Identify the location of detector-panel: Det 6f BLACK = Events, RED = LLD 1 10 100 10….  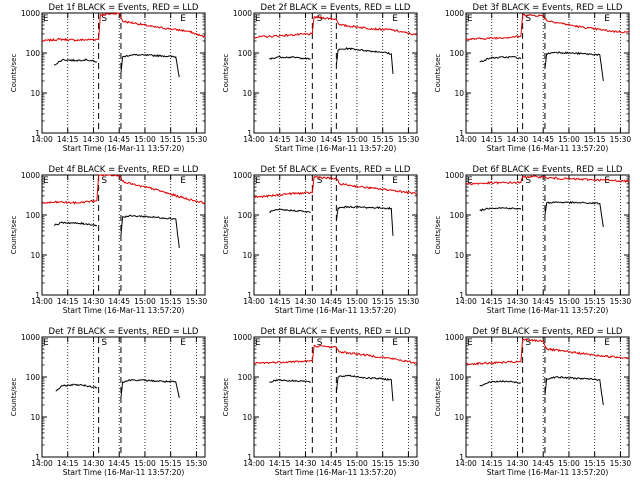
(532, 240).